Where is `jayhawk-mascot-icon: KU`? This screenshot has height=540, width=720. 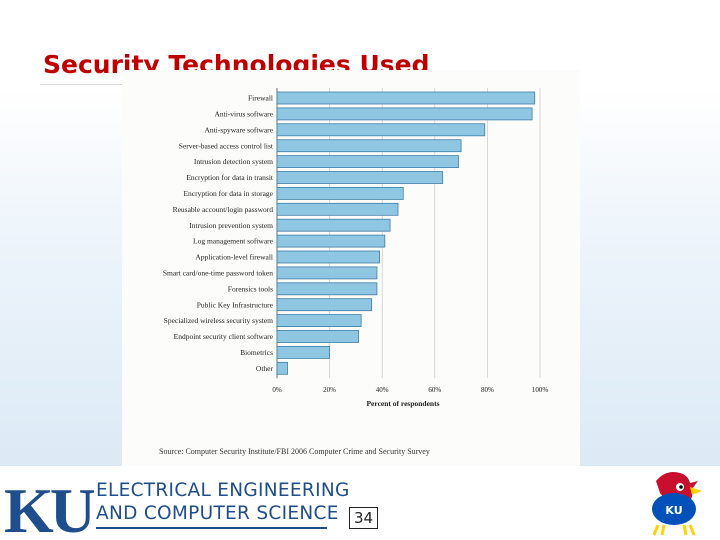
jayhawk-mascot-icon: KU is located at coordinates (677, 504).